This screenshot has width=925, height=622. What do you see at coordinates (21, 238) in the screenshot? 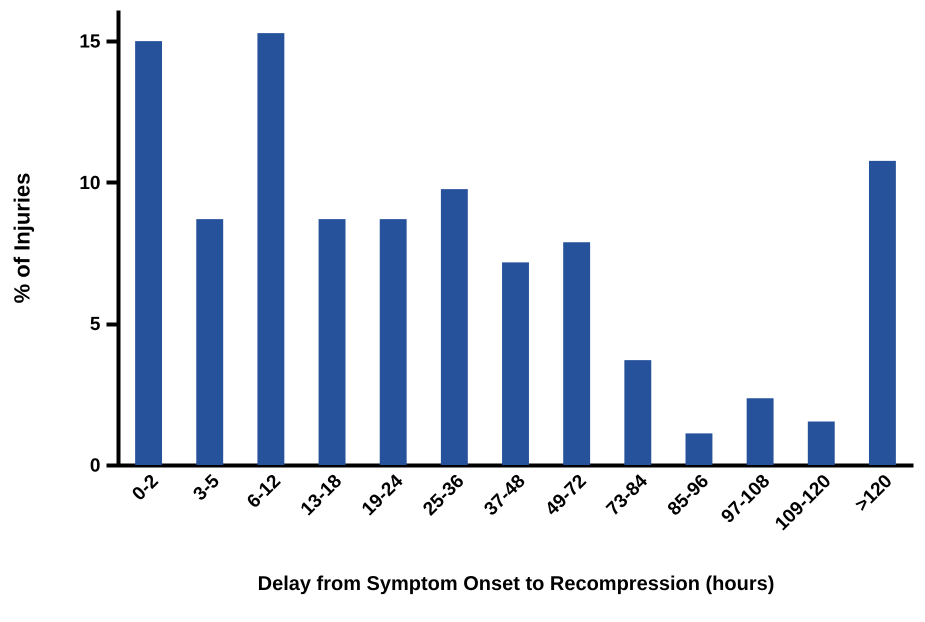
I see `y-axis-title: % of Injuries` at bounding box center [21, 238].